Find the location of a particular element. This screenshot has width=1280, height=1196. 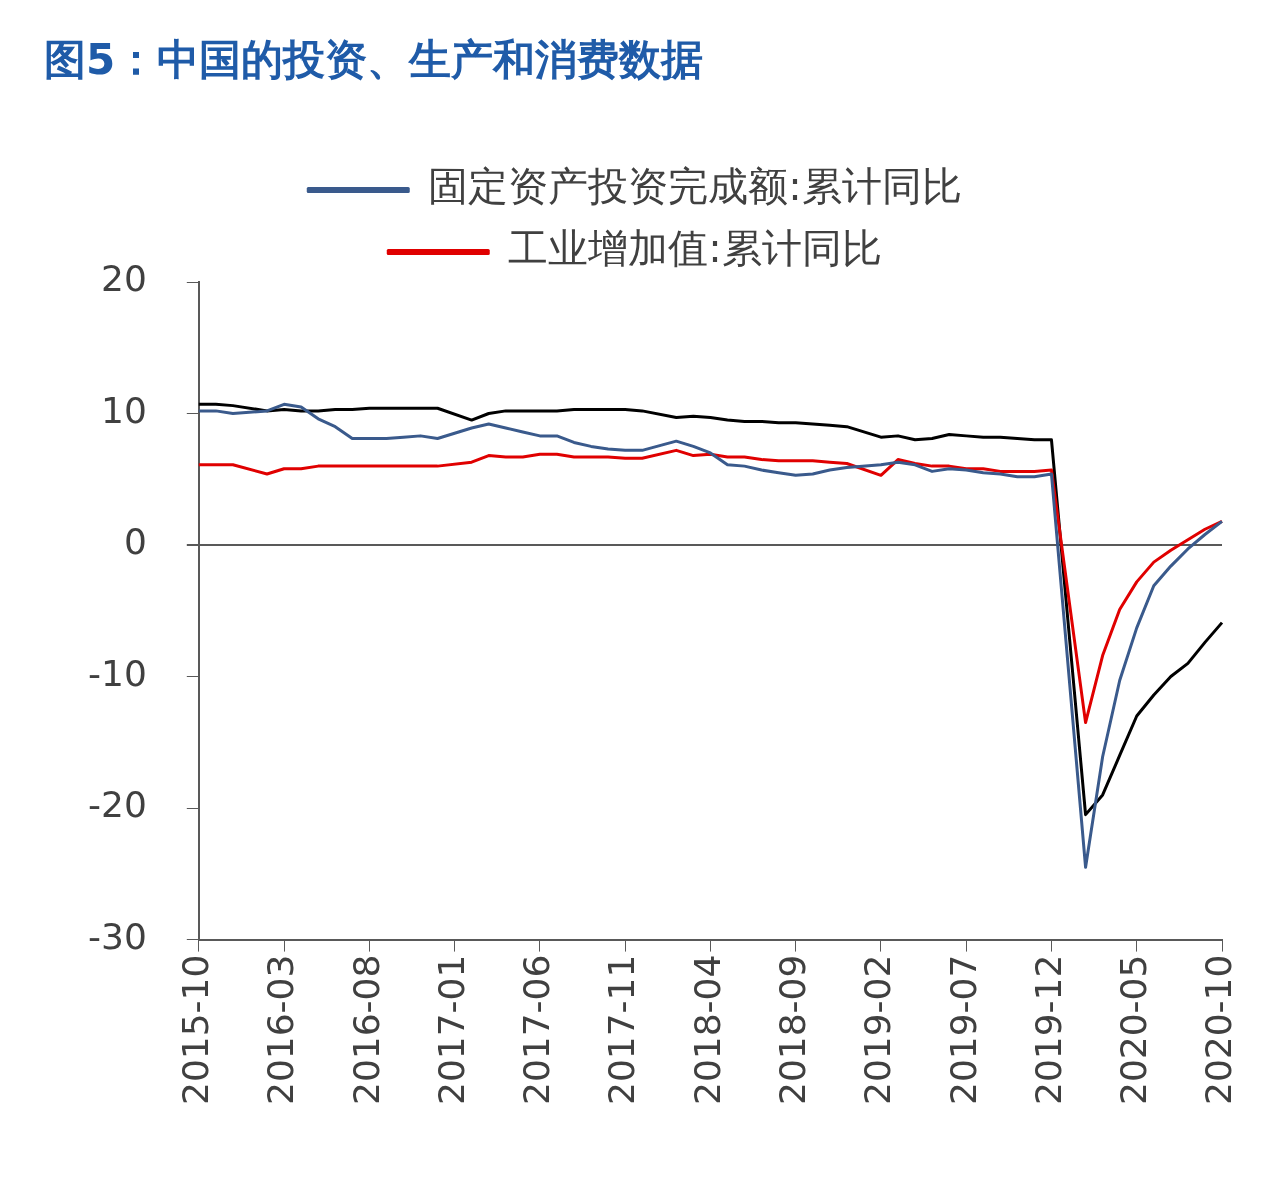

x-tick-label: 2019-12 is located at coordinates (1048, 1030).